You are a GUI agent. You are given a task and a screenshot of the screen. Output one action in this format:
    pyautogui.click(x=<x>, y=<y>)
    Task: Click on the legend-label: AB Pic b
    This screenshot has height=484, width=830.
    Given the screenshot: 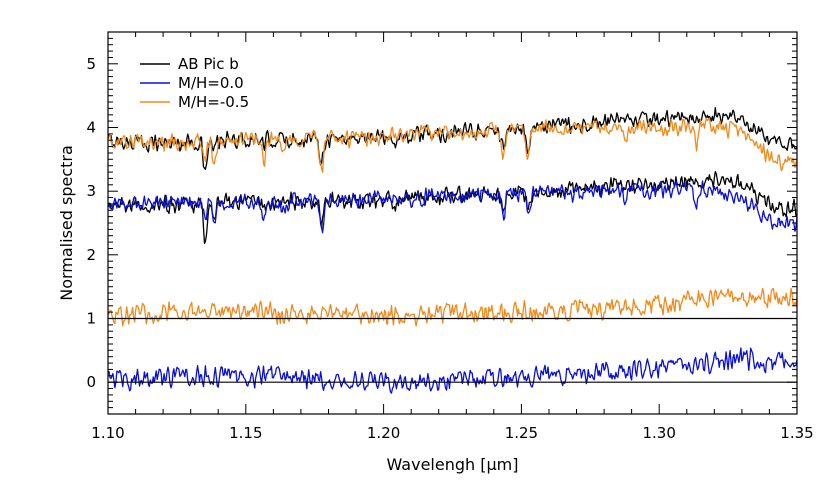 What is the action you would take?
    pyautogui.click(x=208, y=64)
    